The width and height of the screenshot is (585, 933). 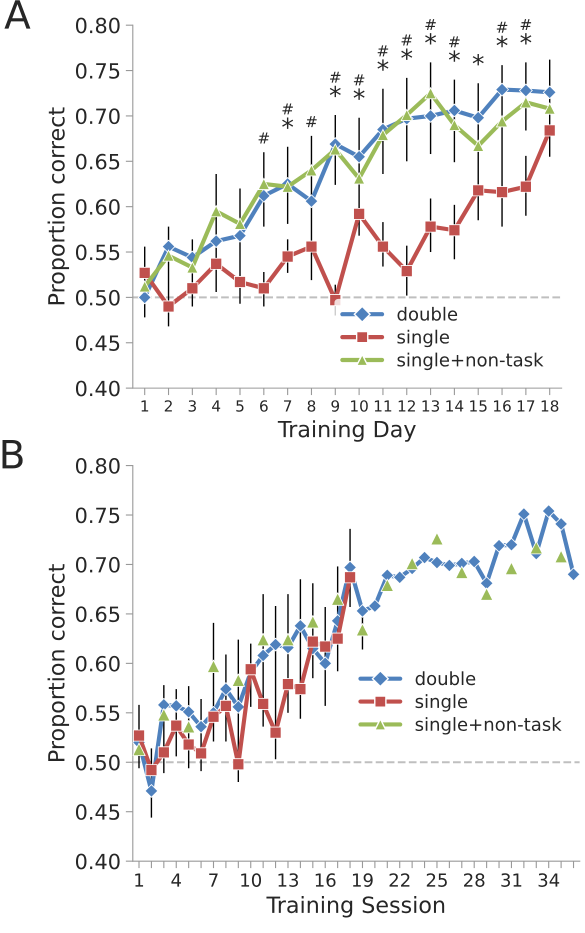 I want to click on y-tick-label: 0.55, so click(x=98, y=713).